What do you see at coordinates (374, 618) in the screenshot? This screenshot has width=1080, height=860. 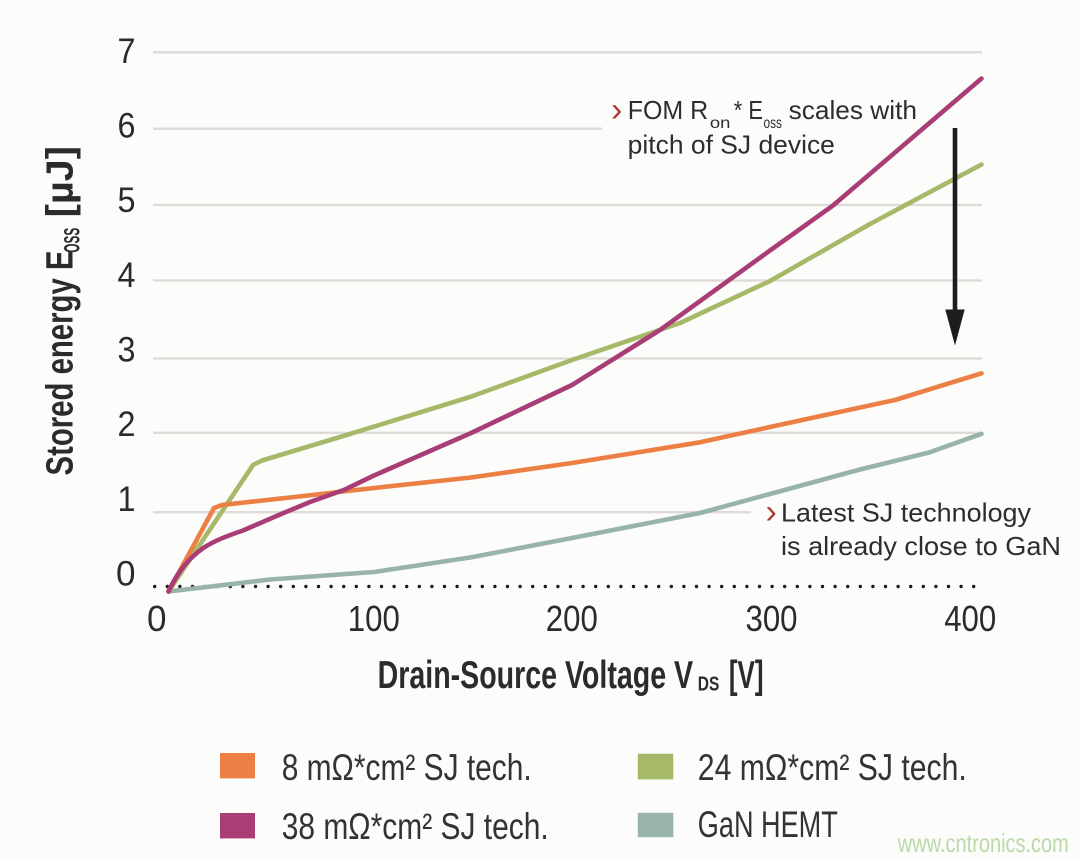 I see `svg-text: 100` at bounding box center [374, 618].